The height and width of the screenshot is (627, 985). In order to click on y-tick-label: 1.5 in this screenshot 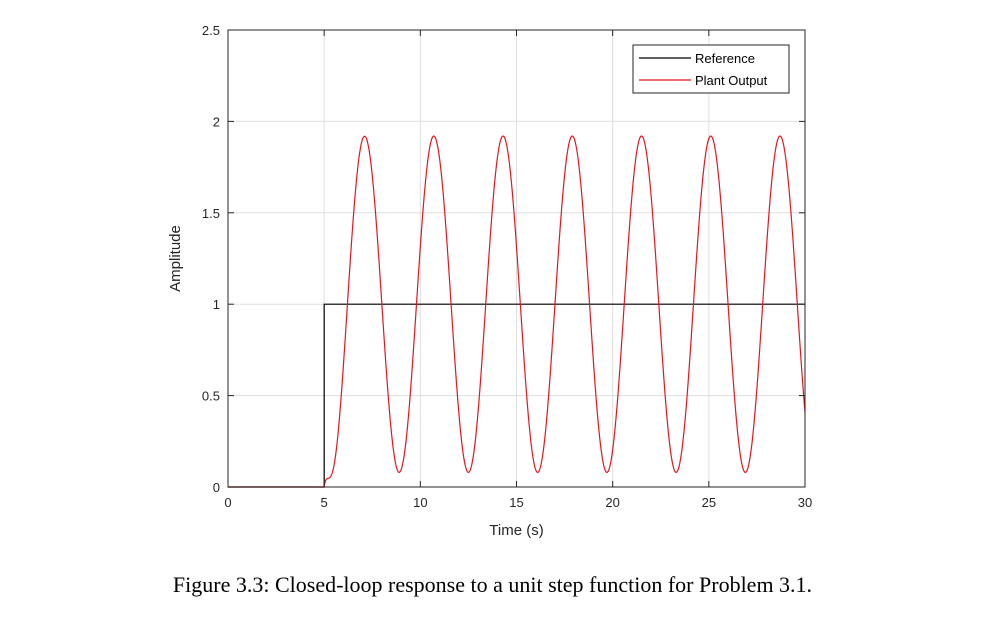, I will do `click(211, 213)`.